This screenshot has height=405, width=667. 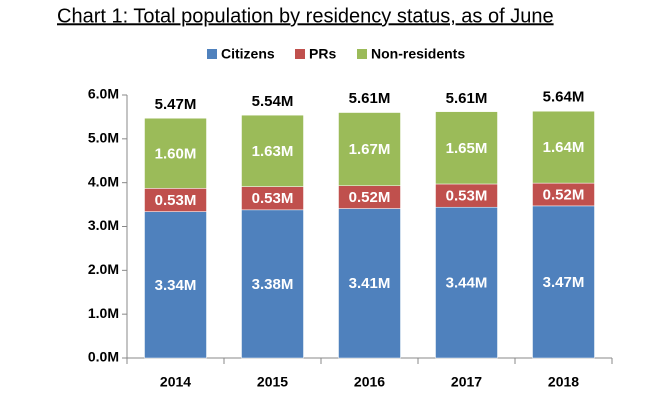 What do you see at coordinates (369, 382) in the screenshot?
I see `x-tick-label: 2016` at bounding box center [369, 382].